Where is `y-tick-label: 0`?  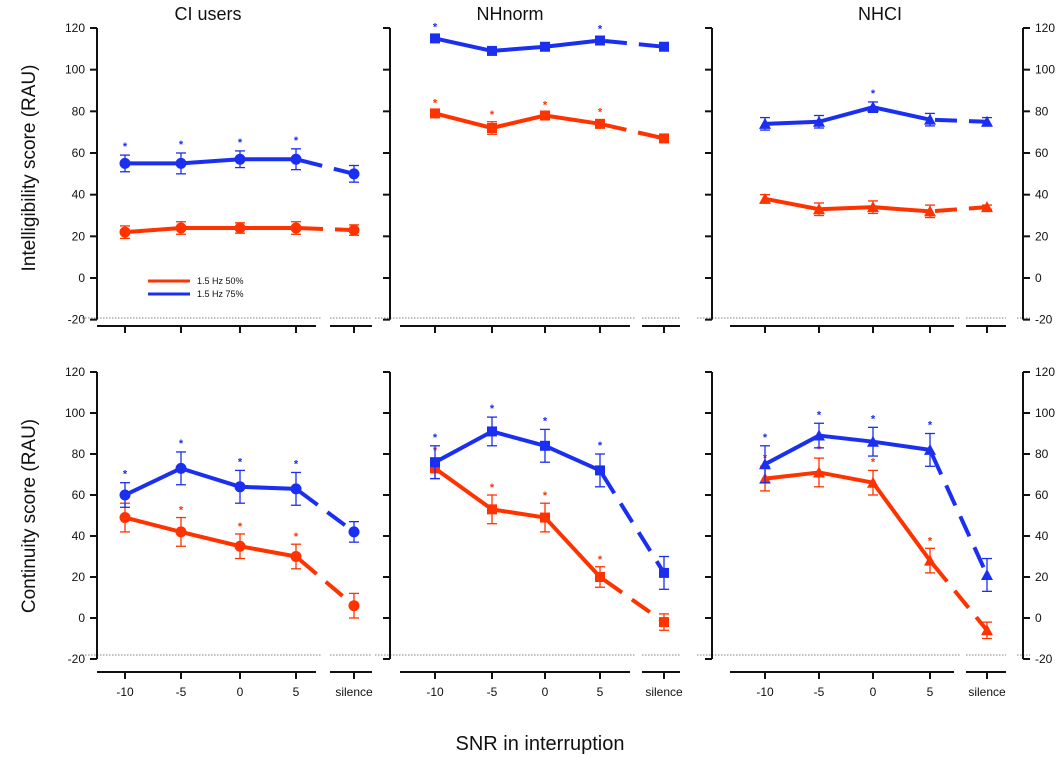
y-tick-label: 0 is located at coordinates (81, 278).